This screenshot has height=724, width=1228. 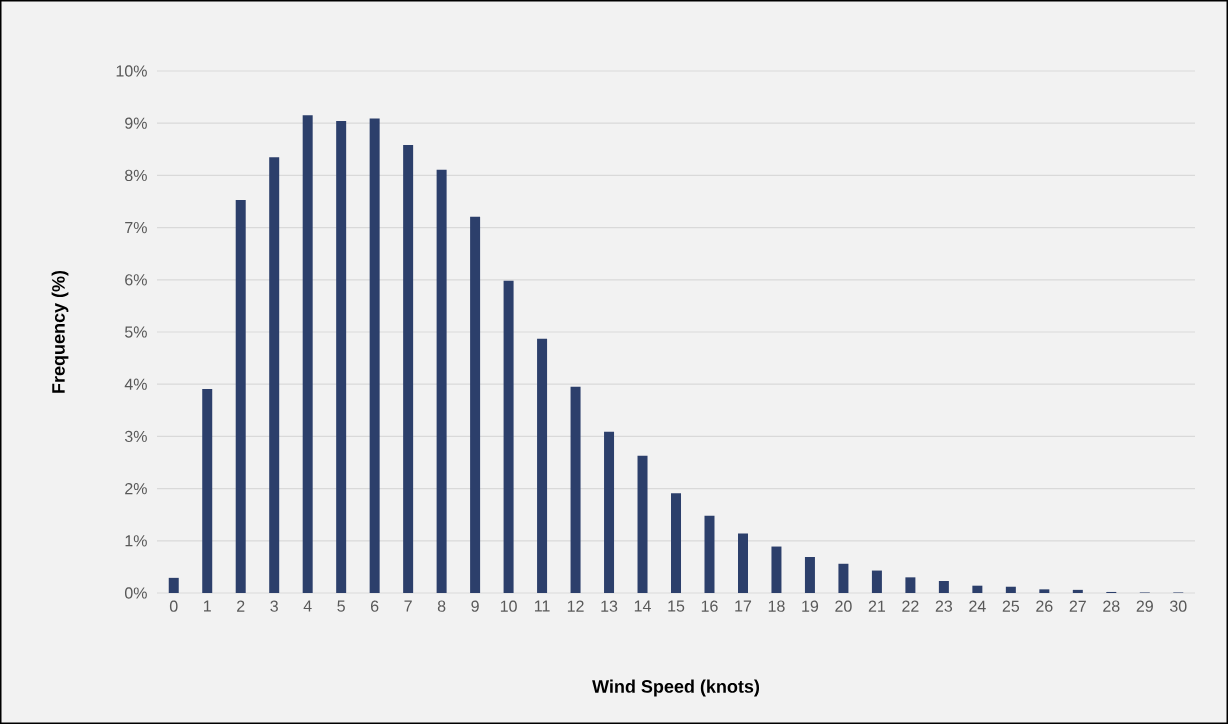 I want to click on x-tick-label: 27, so click(x=1077, y=606).